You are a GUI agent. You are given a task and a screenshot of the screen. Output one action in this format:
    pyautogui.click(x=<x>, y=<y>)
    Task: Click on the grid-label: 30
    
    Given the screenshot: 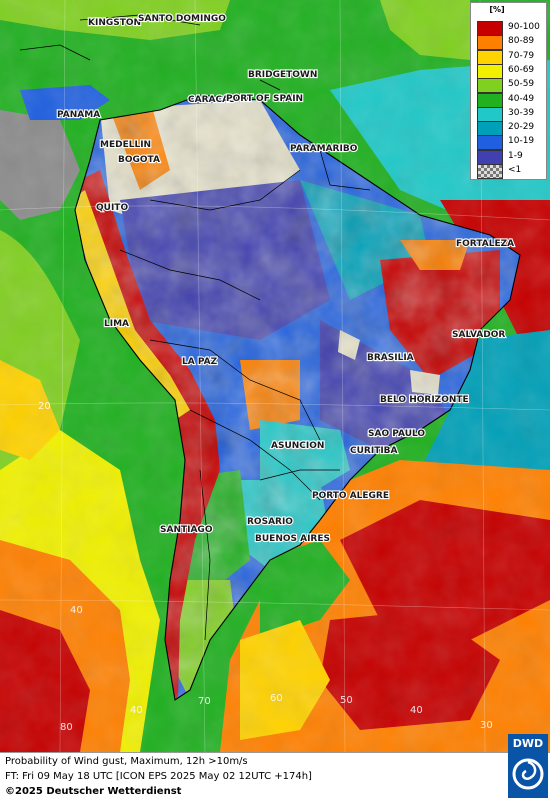 What is the action you would take?
    pyautogui.click(x=486, y=725)
    